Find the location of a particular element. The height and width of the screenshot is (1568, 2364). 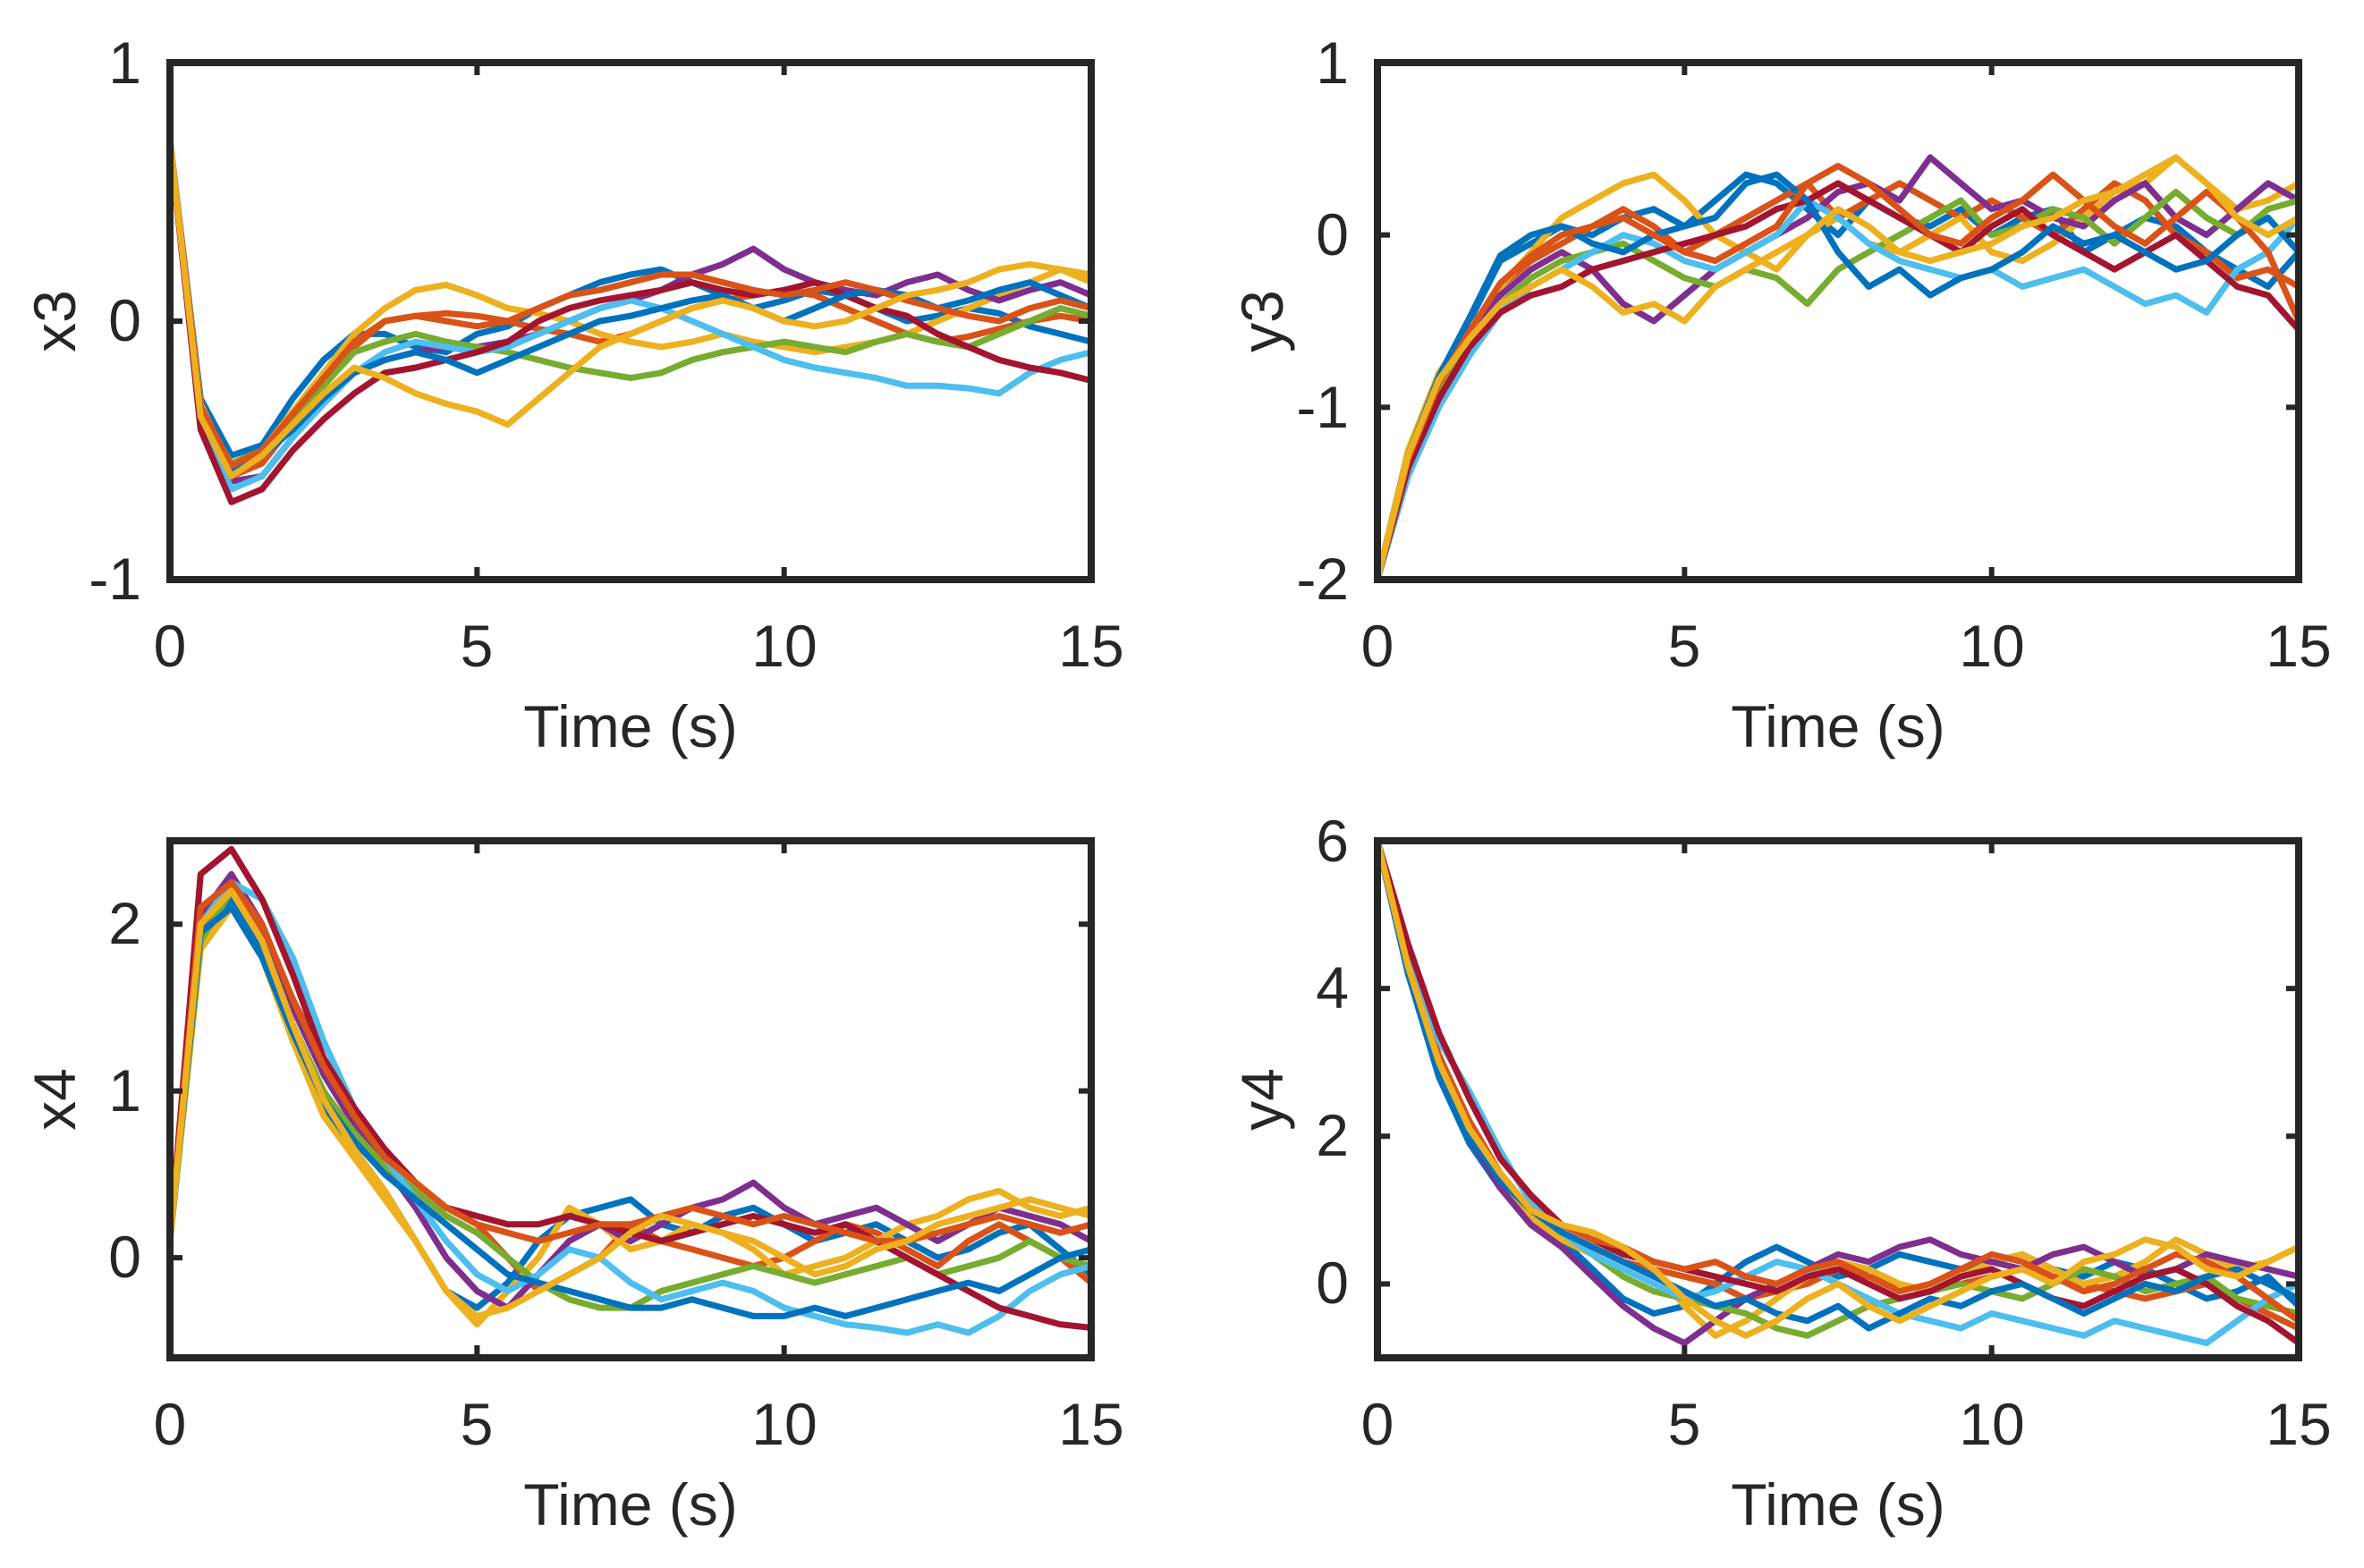

y4-series-lines is located at coordinates (1838, 1091).